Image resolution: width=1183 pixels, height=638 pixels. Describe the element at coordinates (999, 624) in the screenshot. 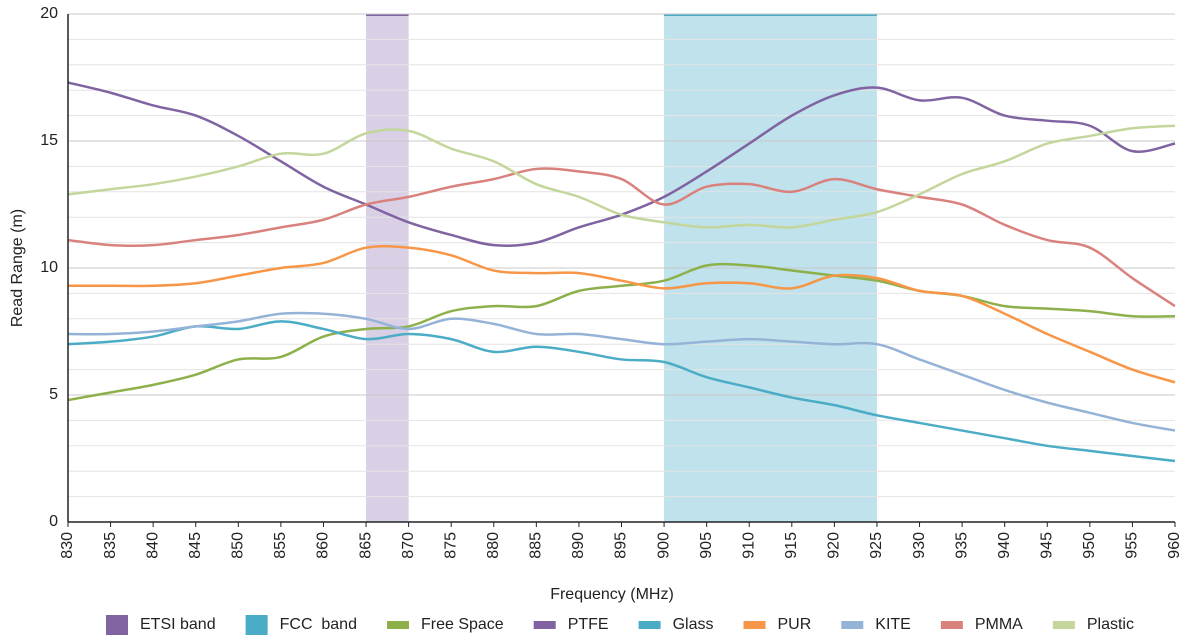

I see `legend-label: PMMA` at that location.